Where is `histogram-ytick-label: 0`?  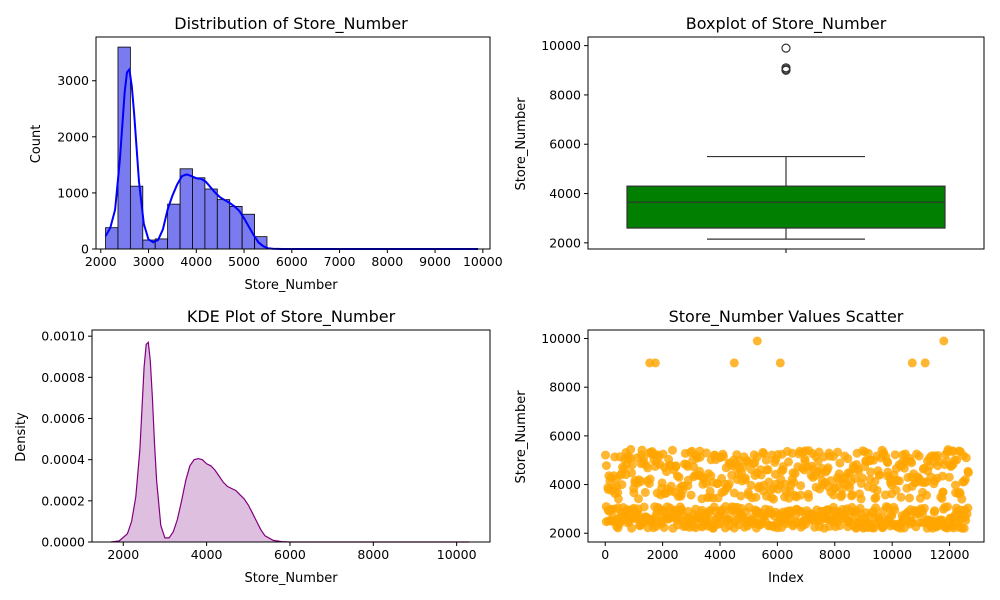 histogram-ytick-label: 0 is located at coordinates (85, 249).